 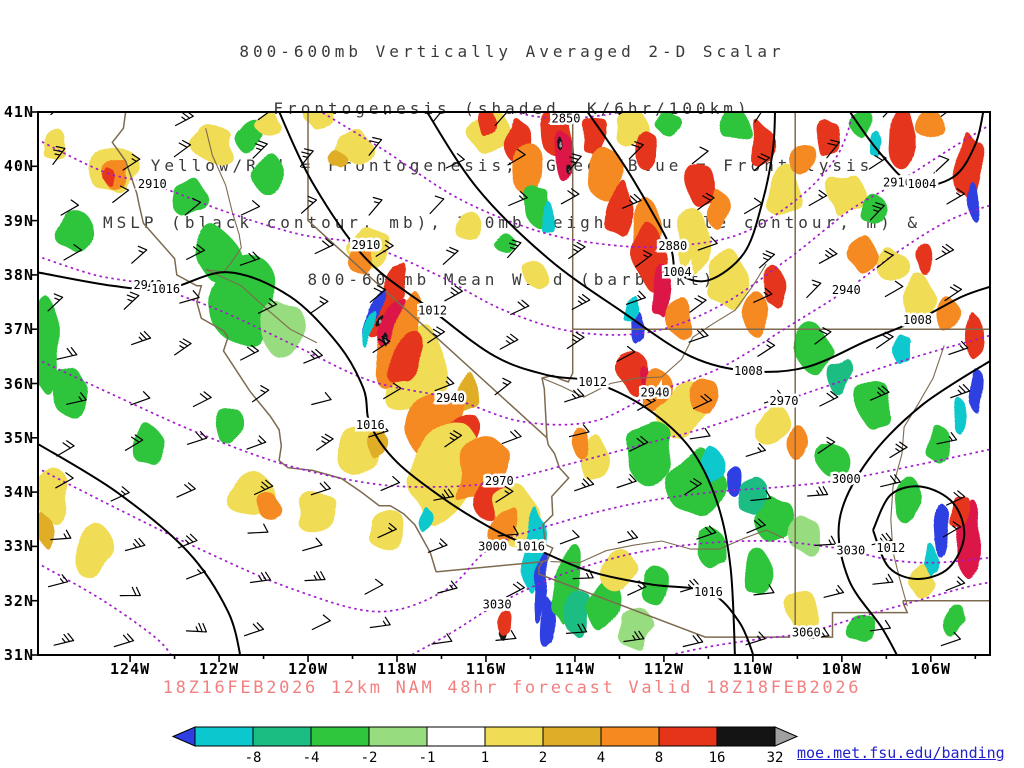 What do you see at coordinates (786, 736) in the screenshot?
I see `colorbar-right-arrow` at bounding box center [786, 736].